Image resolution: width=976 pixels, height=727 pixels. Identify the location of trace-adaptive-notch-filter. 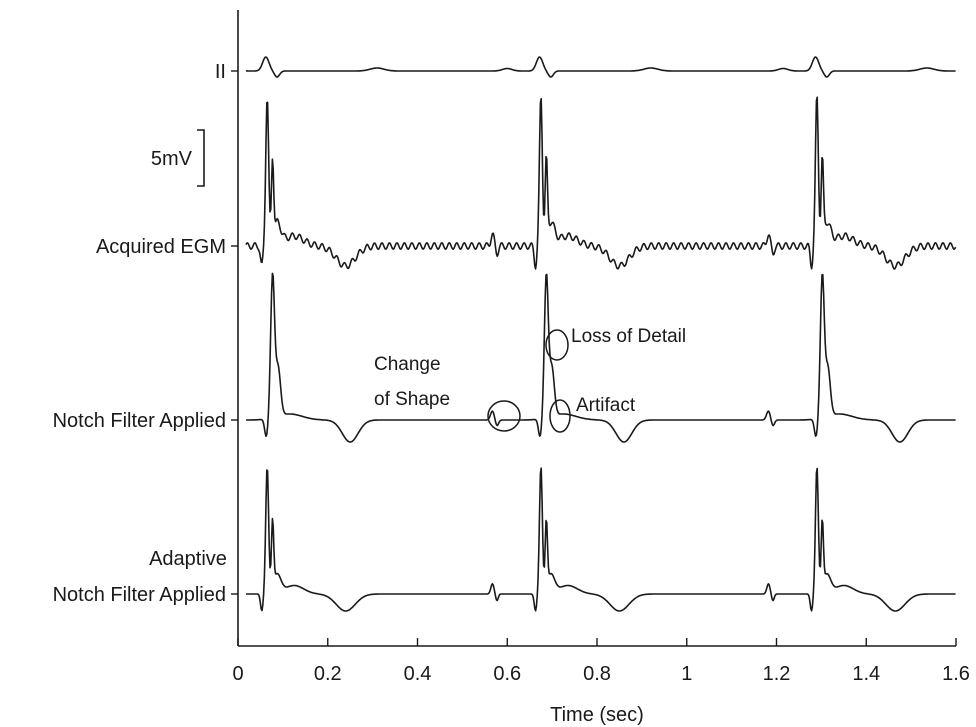
(601, 539).